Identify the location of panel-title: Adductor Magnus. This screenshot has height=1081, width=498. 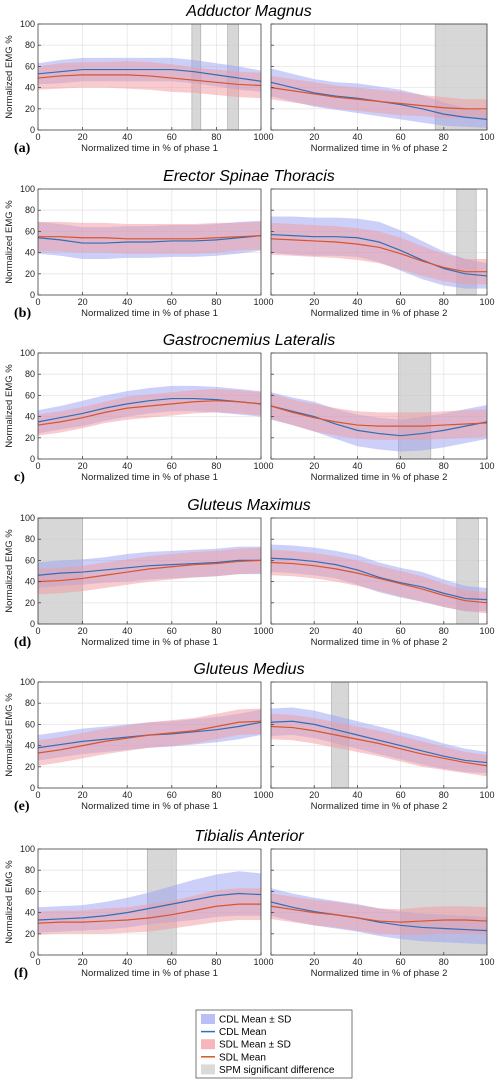
(248, 11).